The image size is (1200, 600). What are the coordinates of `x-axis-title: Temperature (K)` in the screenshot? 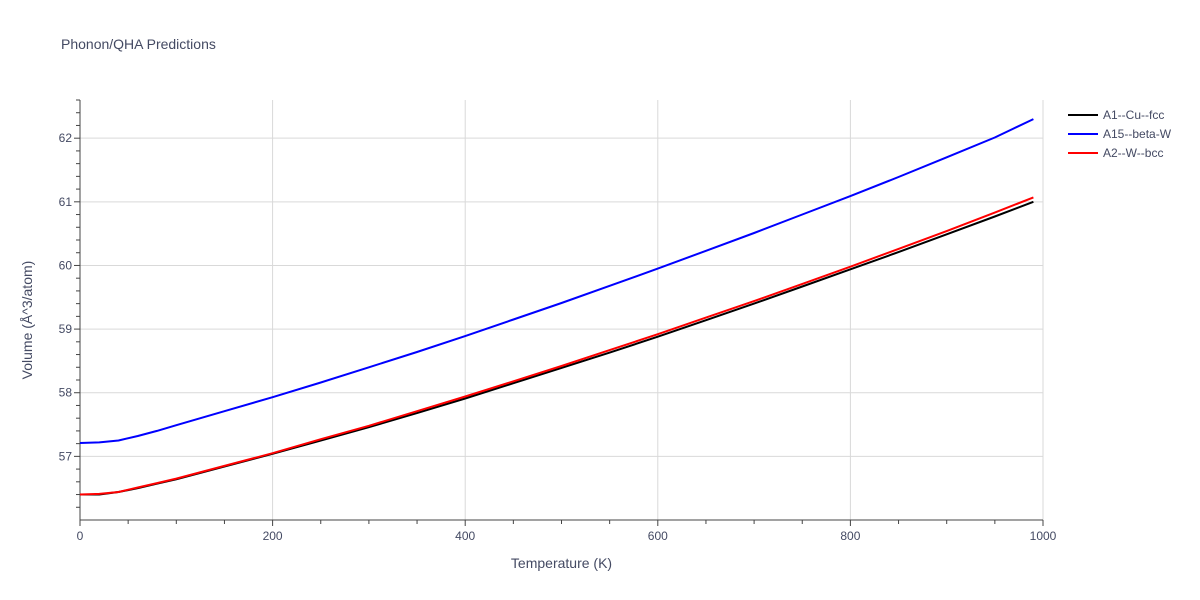 It's located at (561, 563).